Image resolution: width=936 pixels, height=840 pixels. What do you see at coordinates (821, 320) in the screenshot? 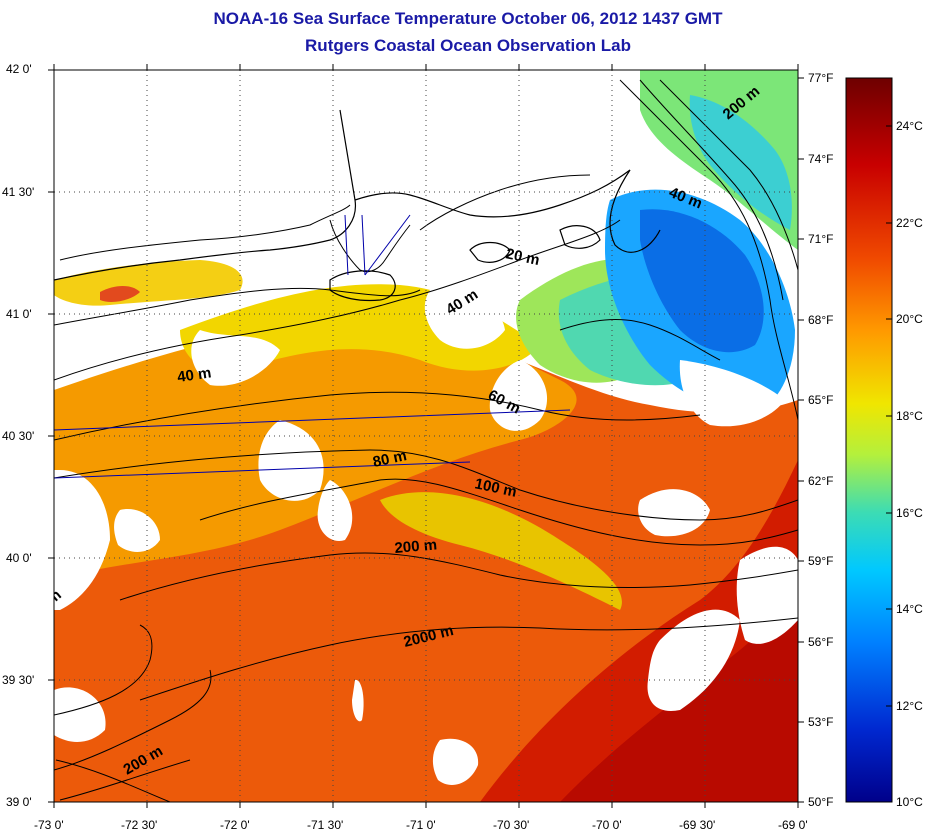
I see `f-label-68: 68°F` at bounding box center [821, 320].